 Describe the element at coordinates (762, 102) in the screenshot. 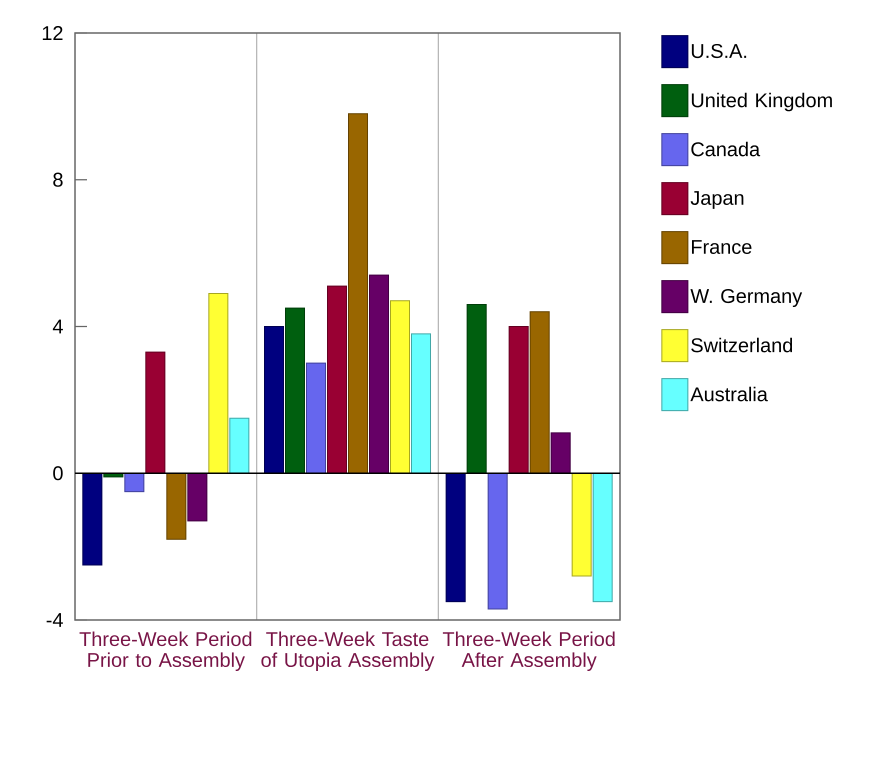

I see `legend-label: United Kingdom` at that location.